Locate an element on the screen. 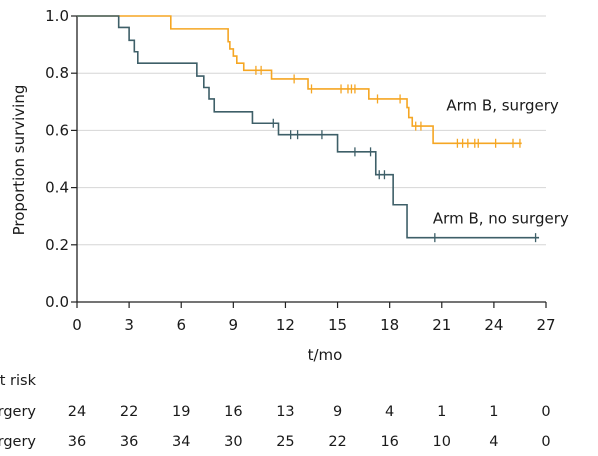  y-tick-label: 0.6 is located at coordinates (57, 130).